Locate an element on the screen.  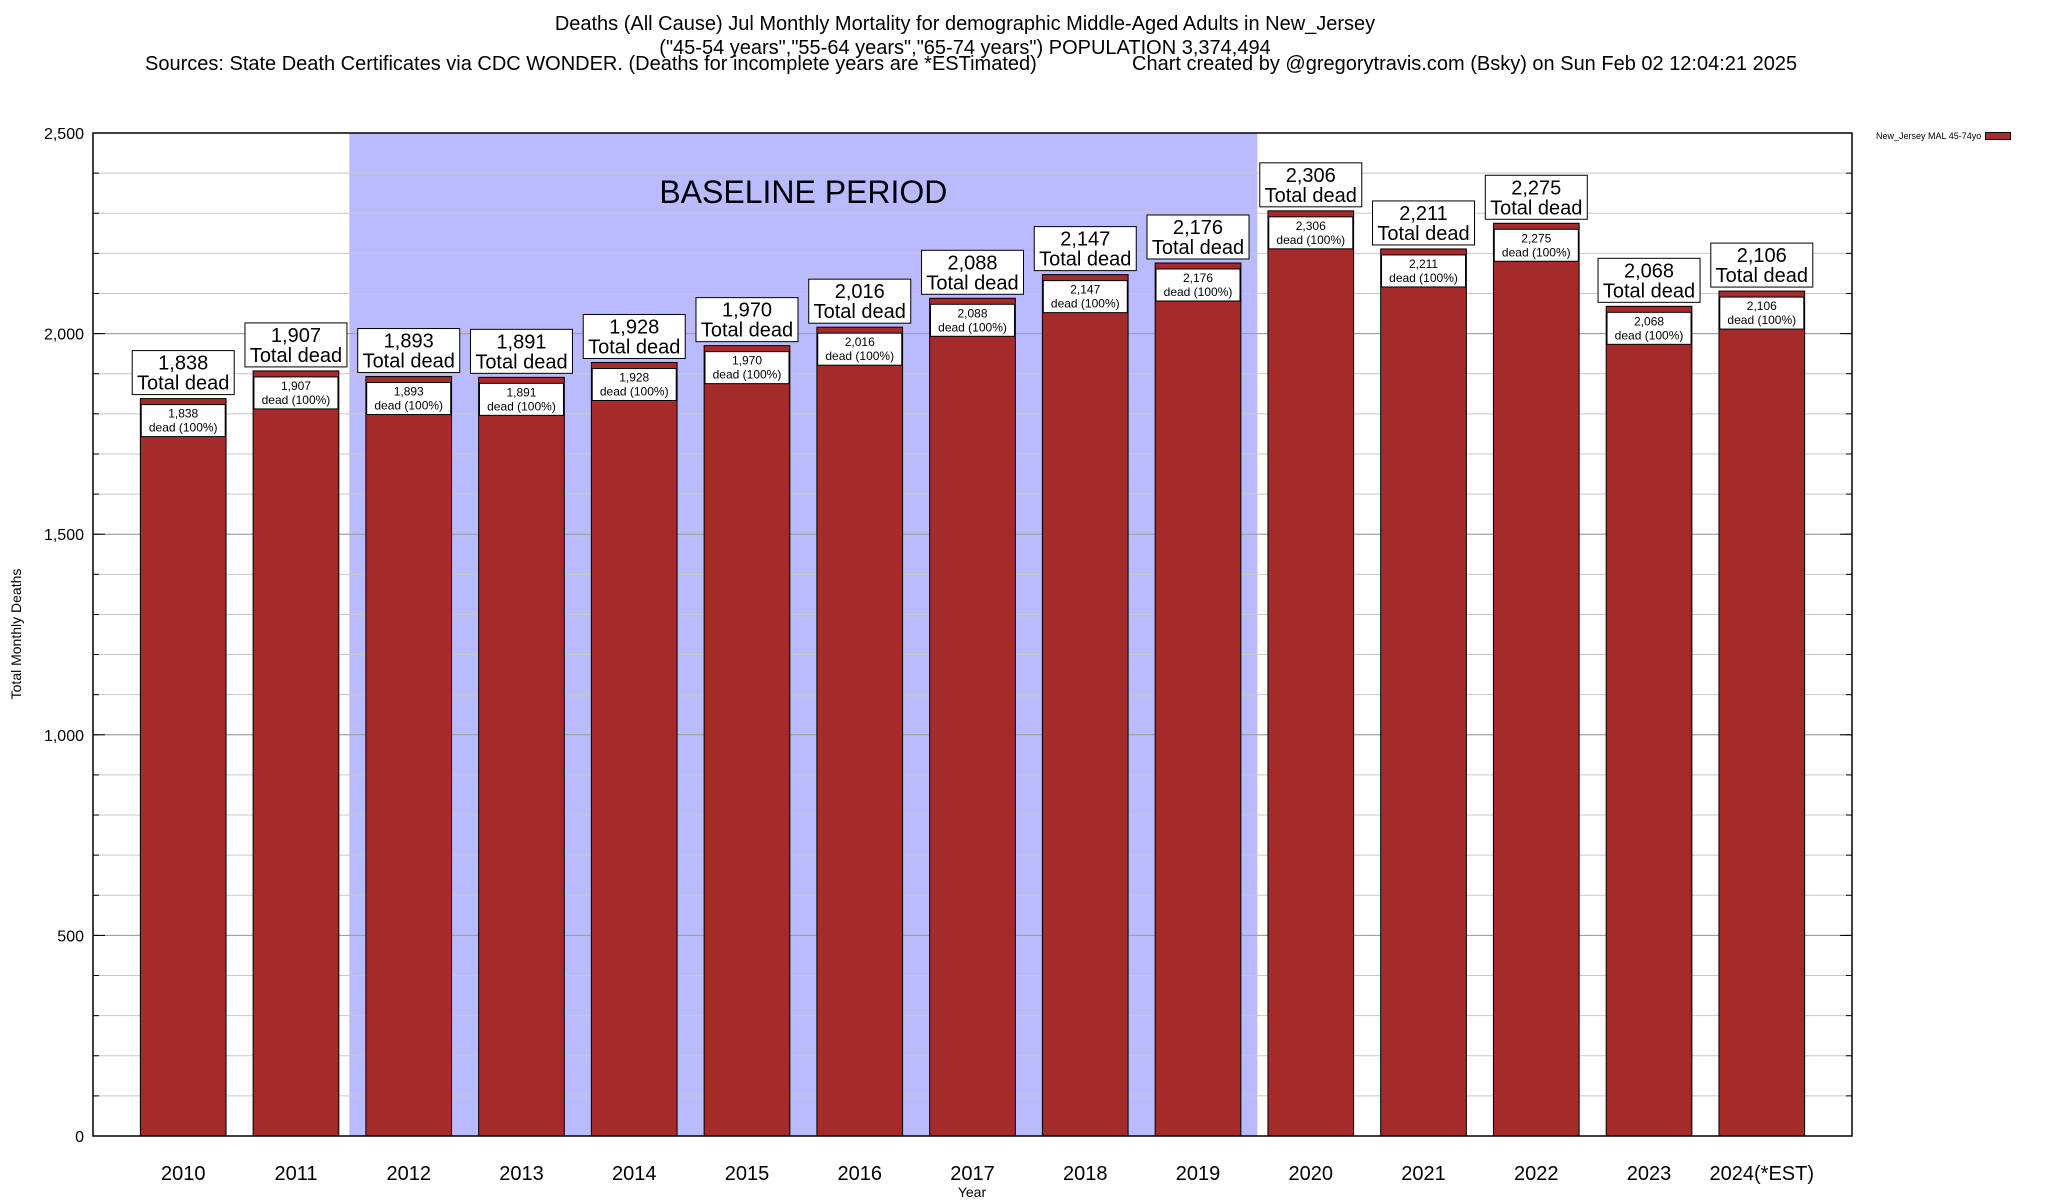
x-tick-label: 2022 is located at coordinates (1536, 1174).